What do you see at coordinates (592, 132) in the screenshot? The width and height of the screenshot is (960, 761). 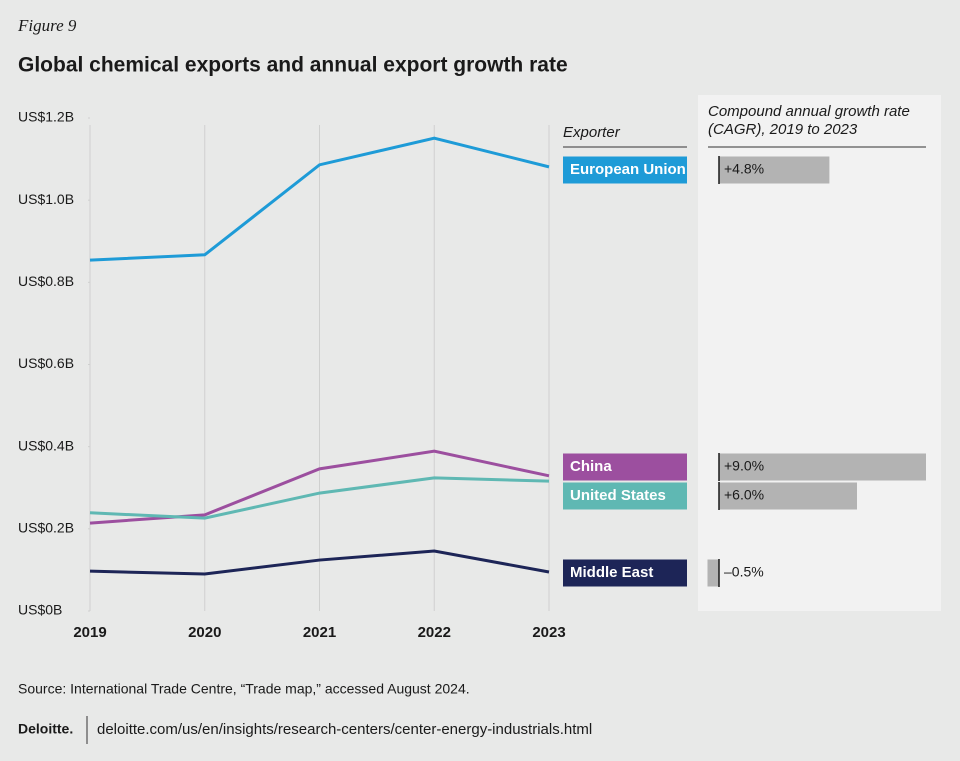 I see `legend-title: Exporter` at bounding box center [592, 132].